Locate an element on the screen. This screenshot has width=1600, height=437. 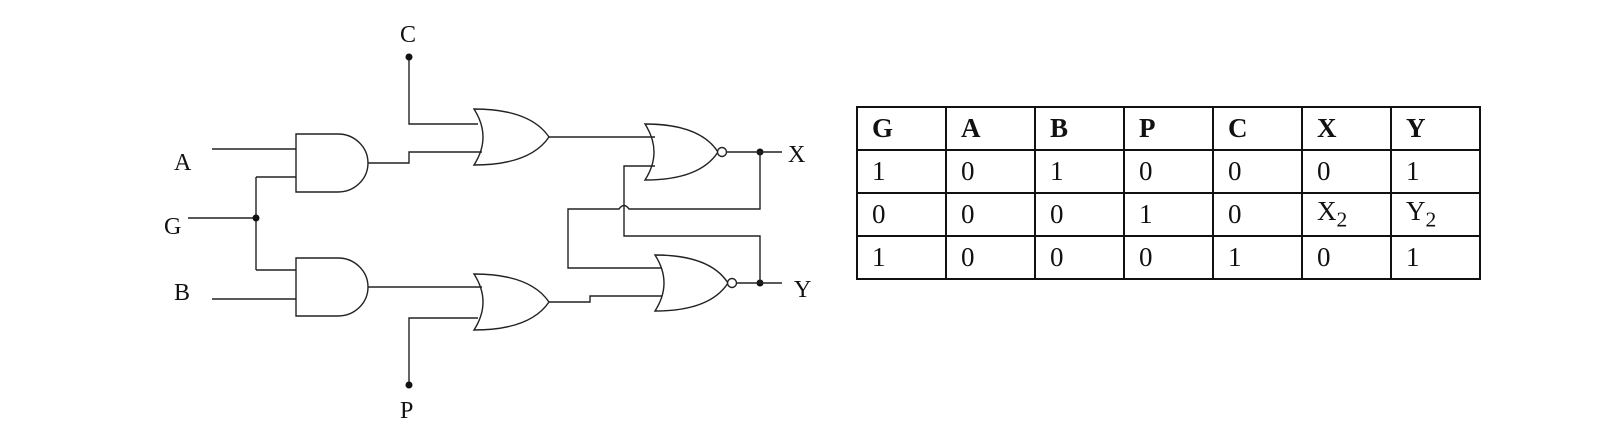
nor-top-bubble is located at coordinates (722, 152).